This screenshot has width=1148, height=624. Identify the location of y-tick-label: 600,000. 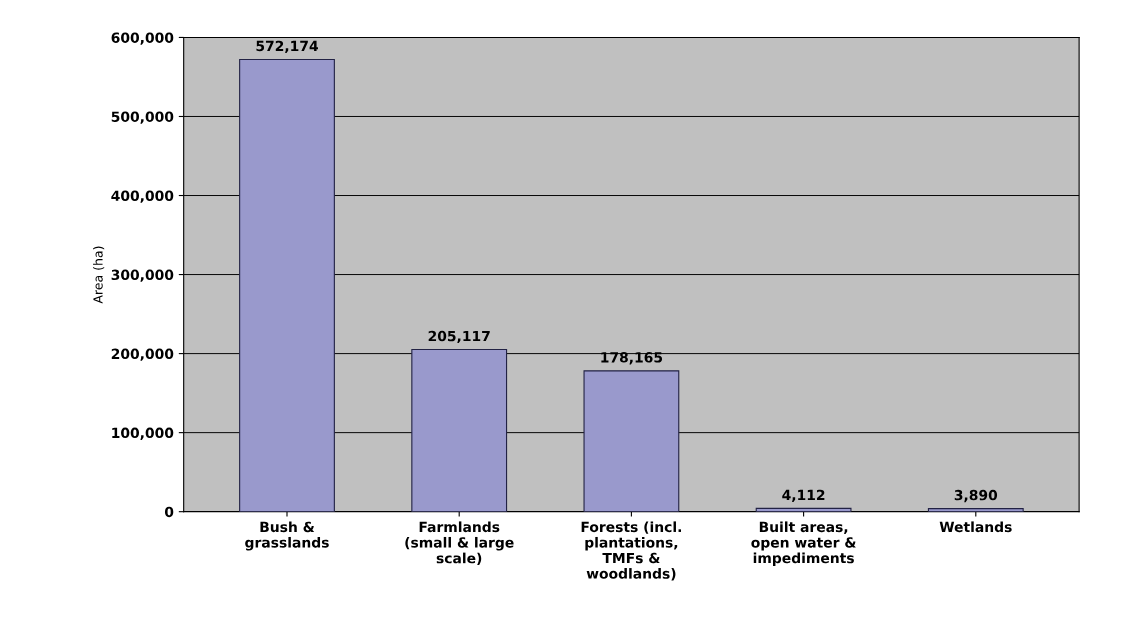
(142, 38).